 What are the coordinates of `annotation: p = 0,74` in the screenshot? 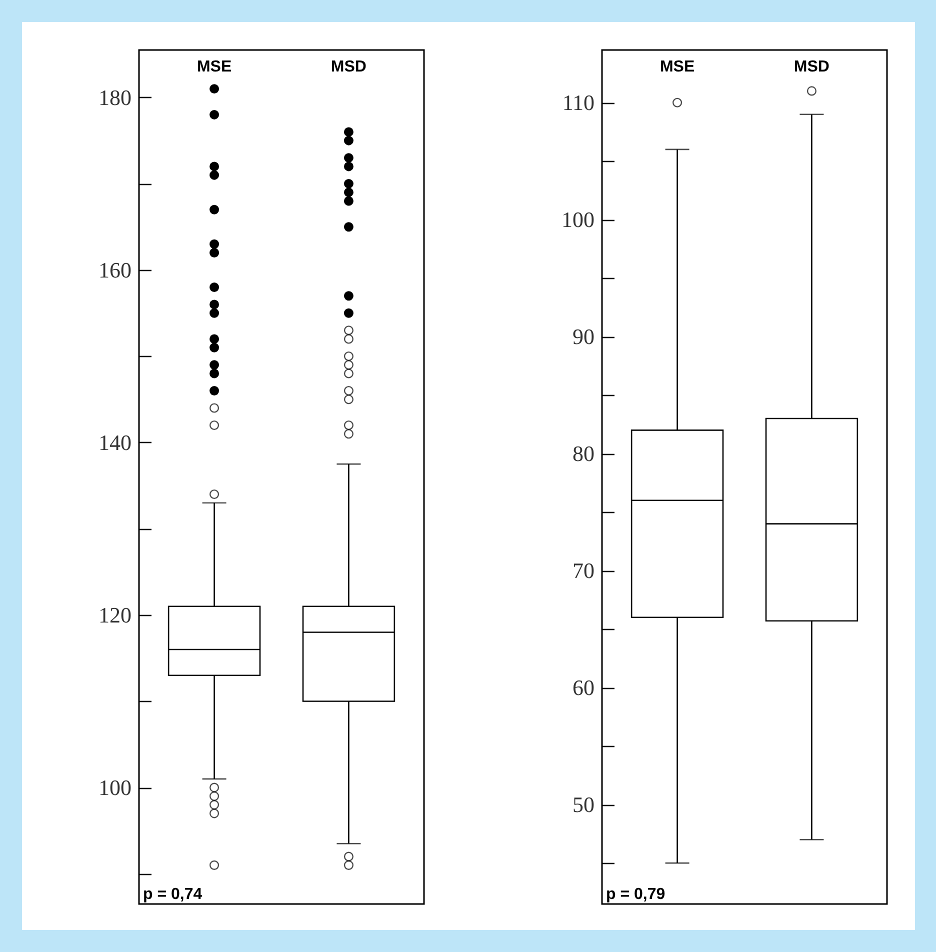 It's located at (172, 894).